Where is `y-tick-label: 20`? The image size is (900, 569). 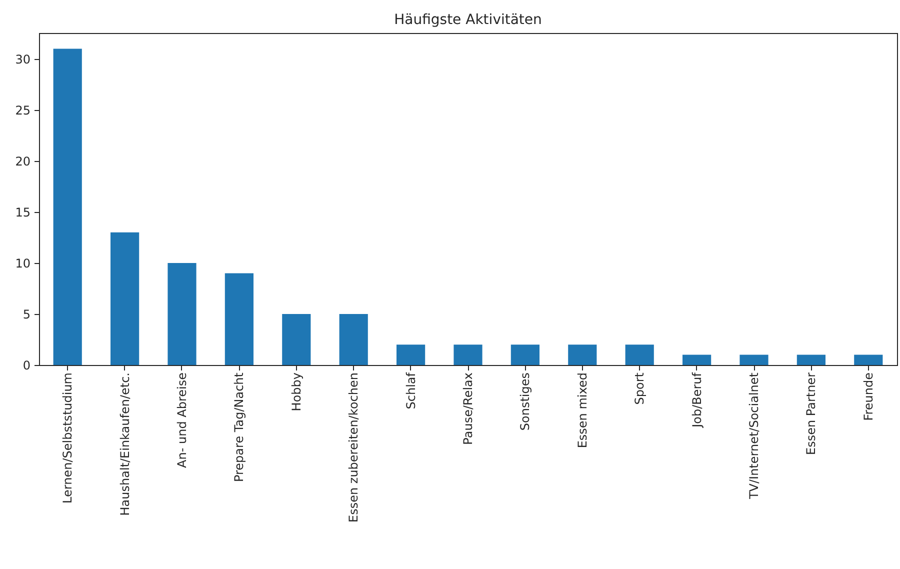
y-tick-label: 20 is located at coordinates (22, 161).